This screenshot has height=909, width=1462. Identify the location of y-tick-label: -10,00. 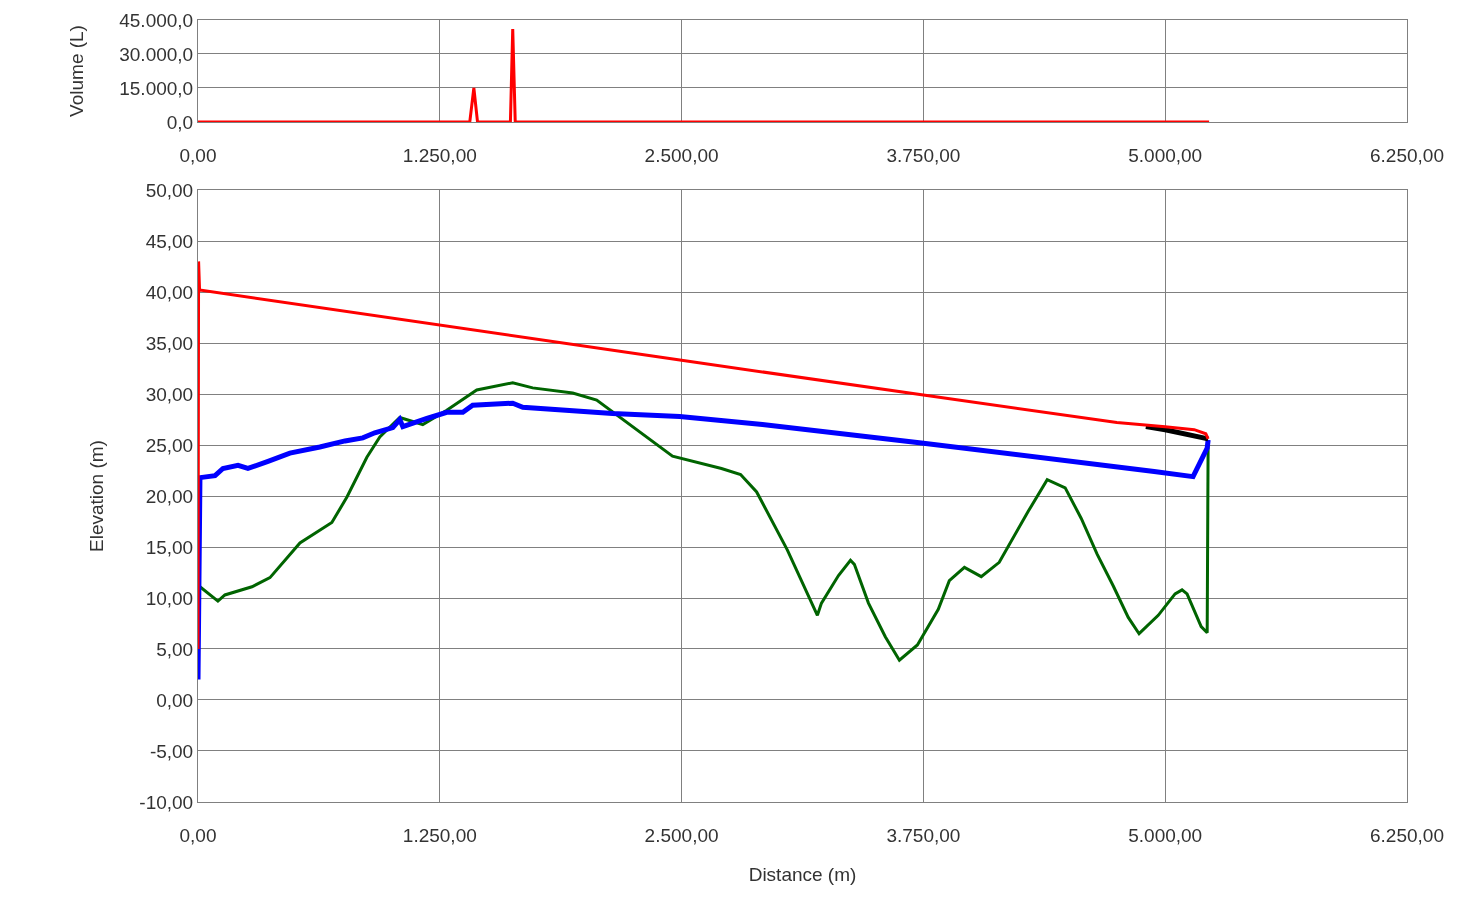
(166, 802).